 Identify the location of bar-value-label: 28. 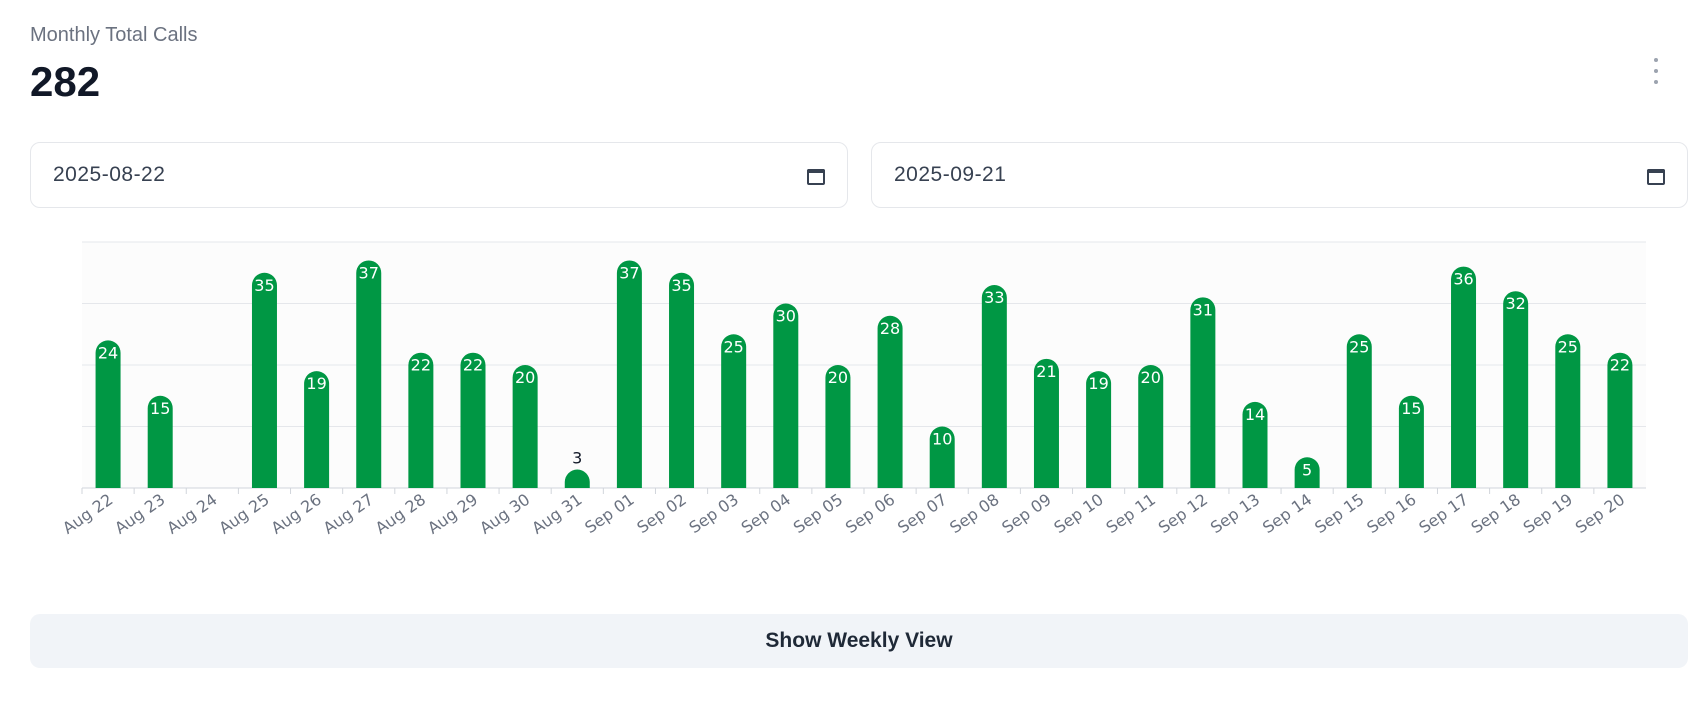
(890, 328).